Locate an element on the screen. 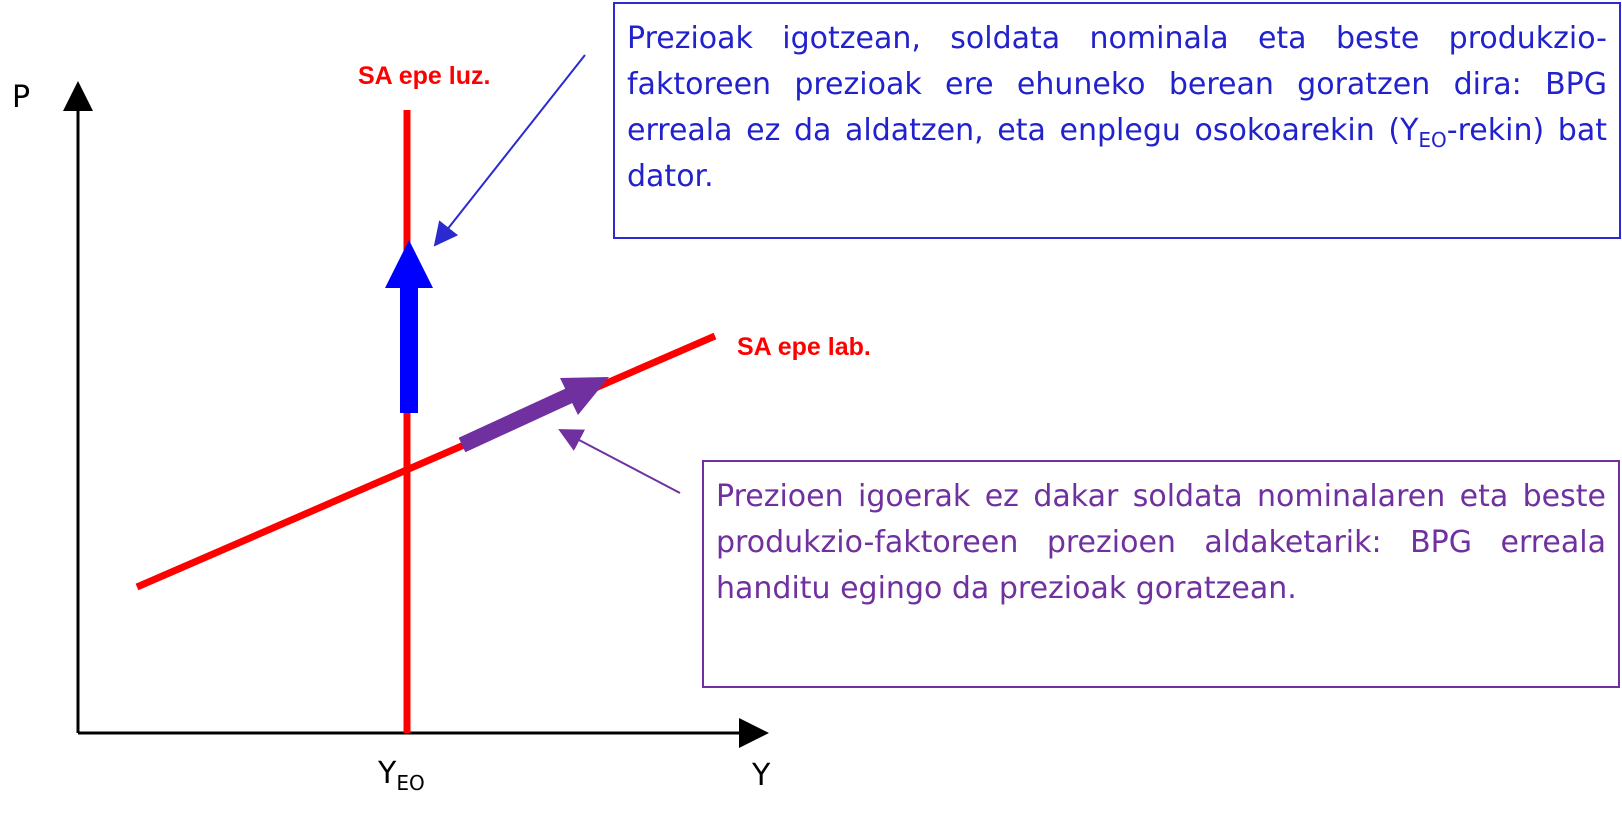 Image resolution: width=1622 pixels, height=828 pixels. x-axis-label: Y is located at coordinates (761, 775).